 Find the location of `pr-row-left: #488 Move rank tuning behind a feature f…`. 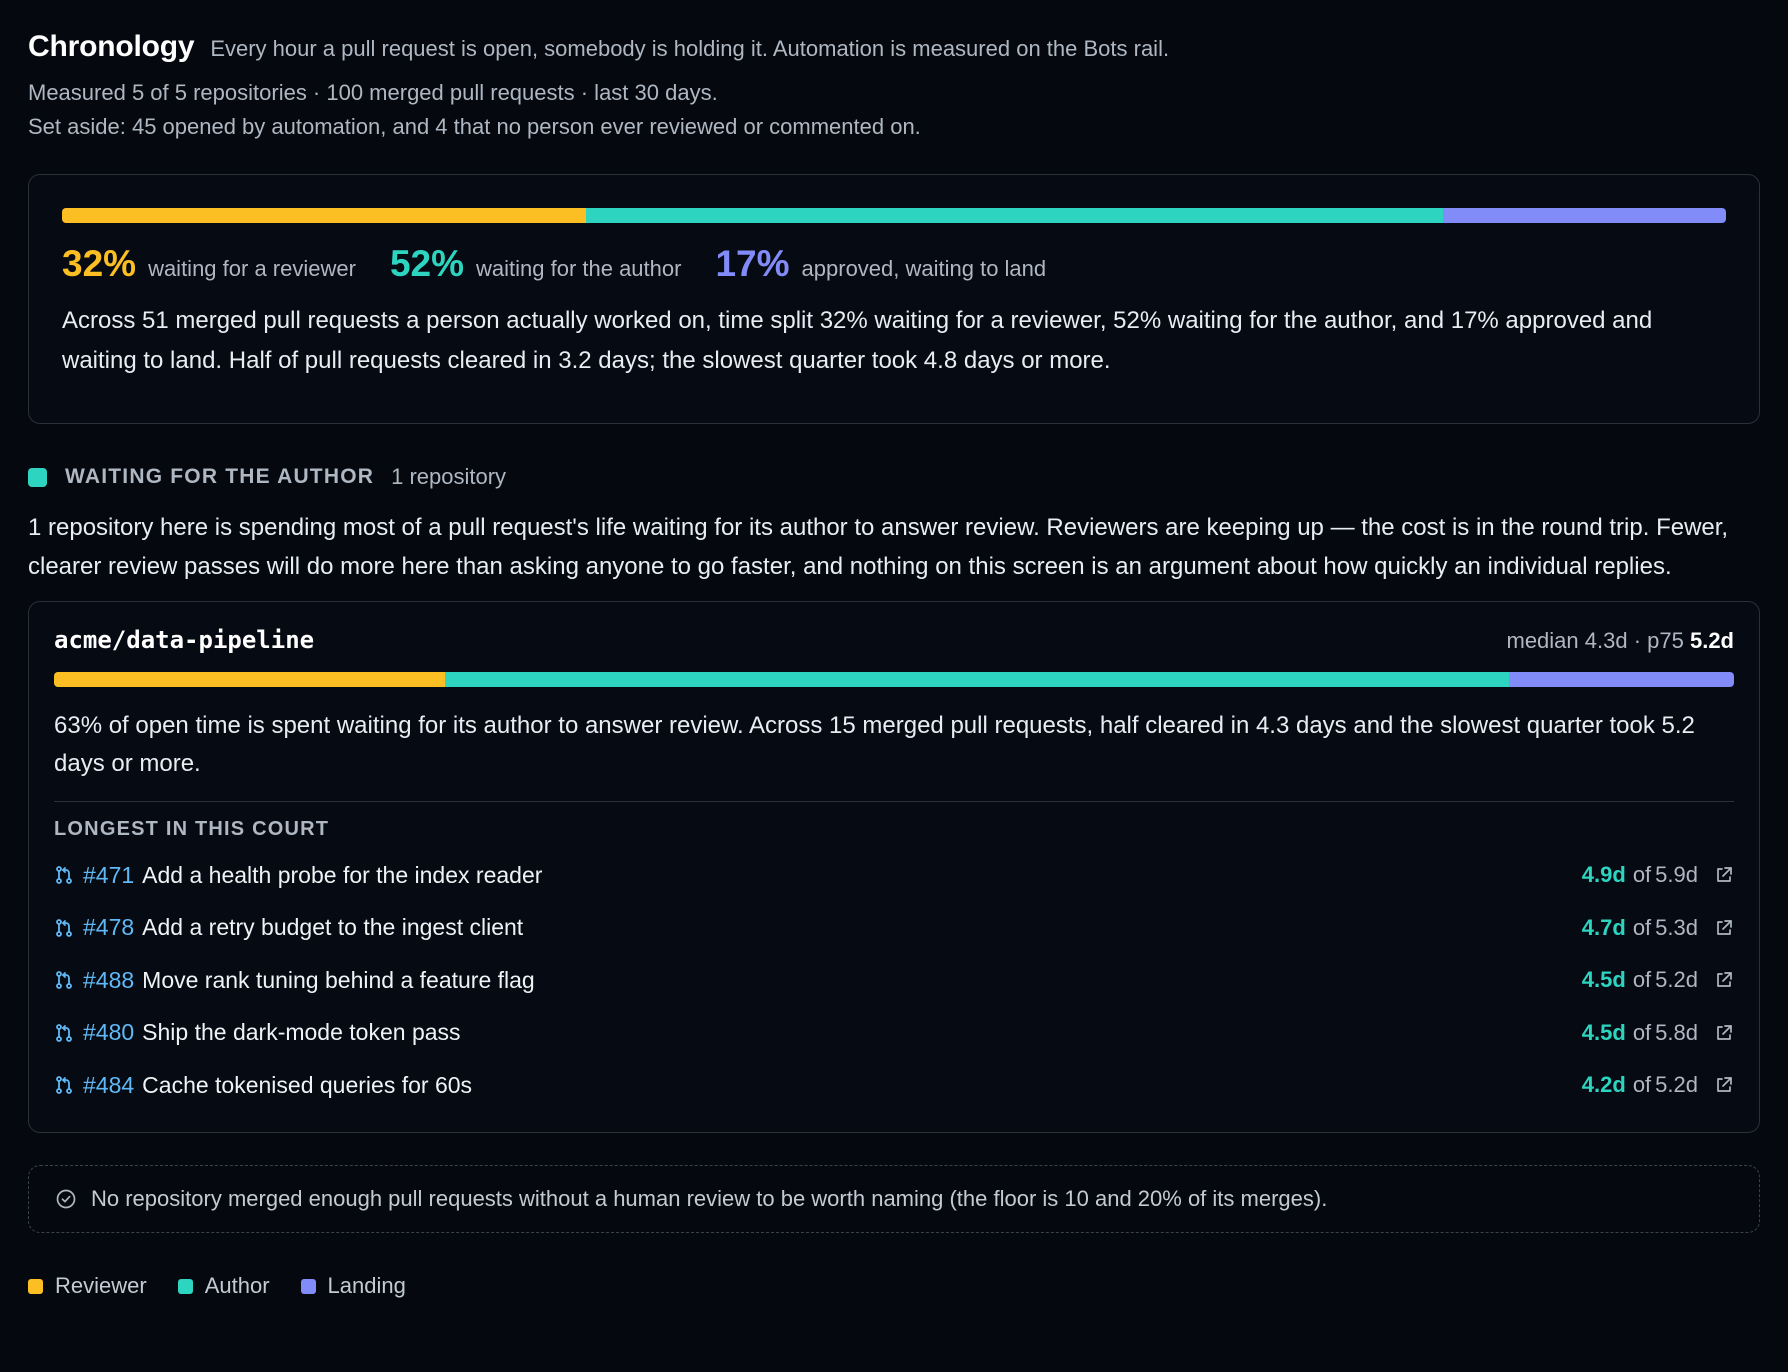

pr-row-left: #488 Move rank tuning behind a feature f… is located at coordinates (294, 980).